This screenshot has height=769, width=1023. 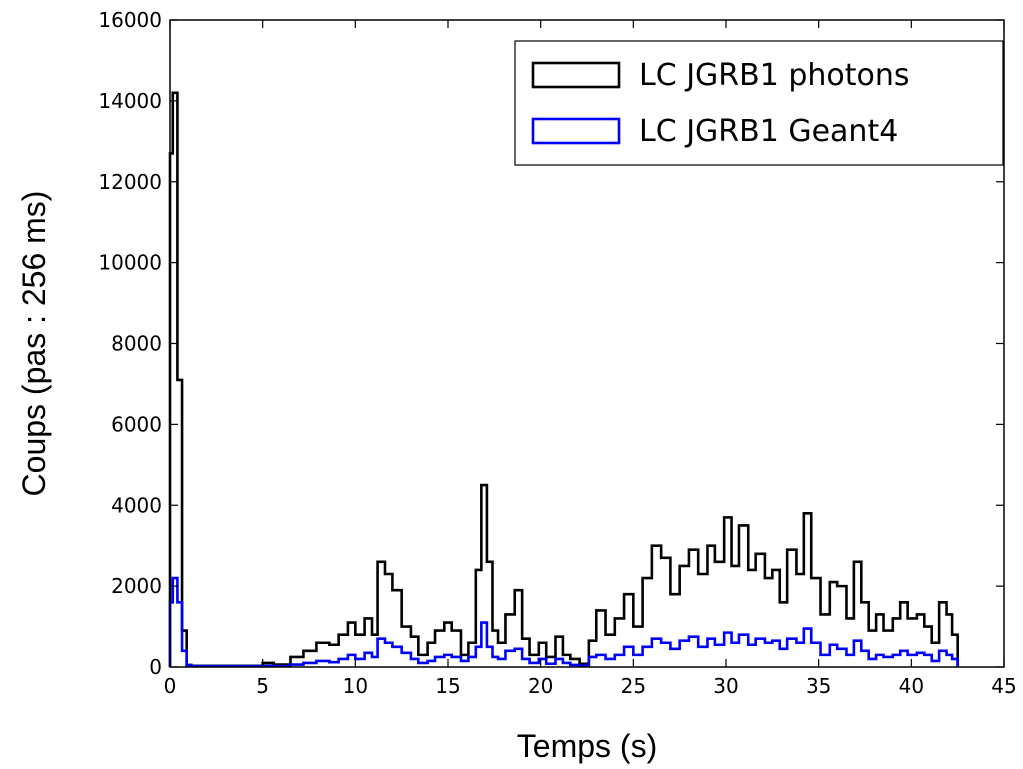 What do you see at coordinates (136, 424) in the screenshot?
I see `y-tick-label: 6000` at bounding box center [136, 424].